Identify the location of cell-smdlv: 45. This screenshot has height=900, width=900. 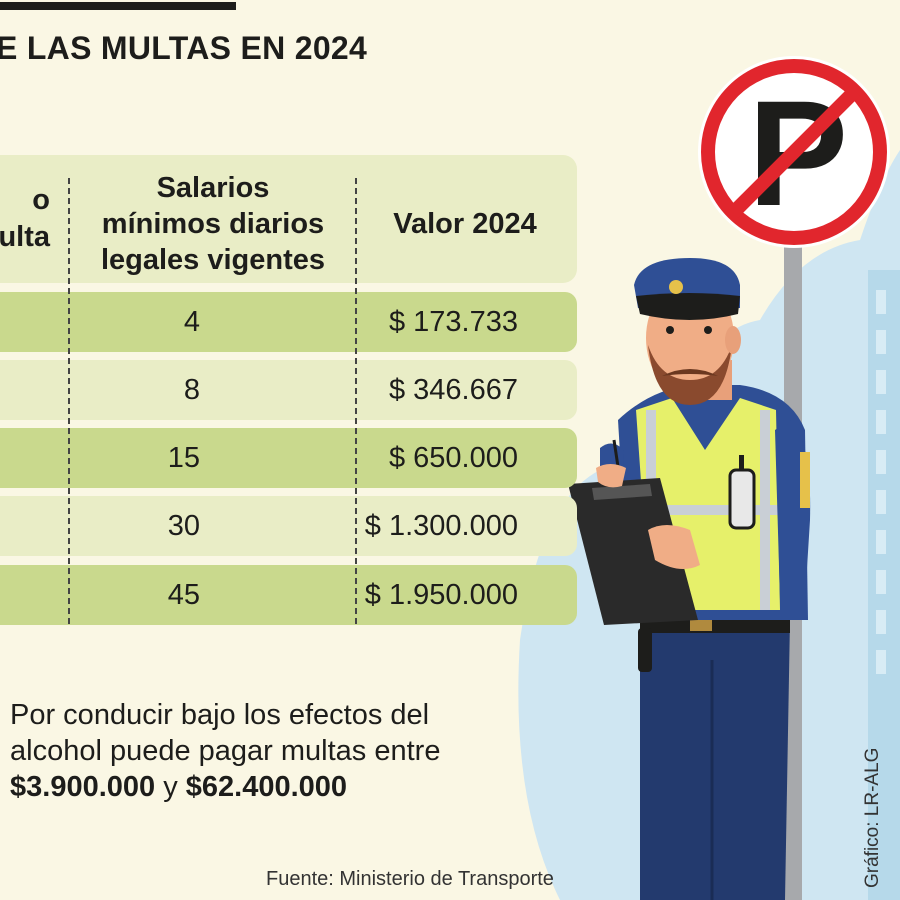
(183, 595).